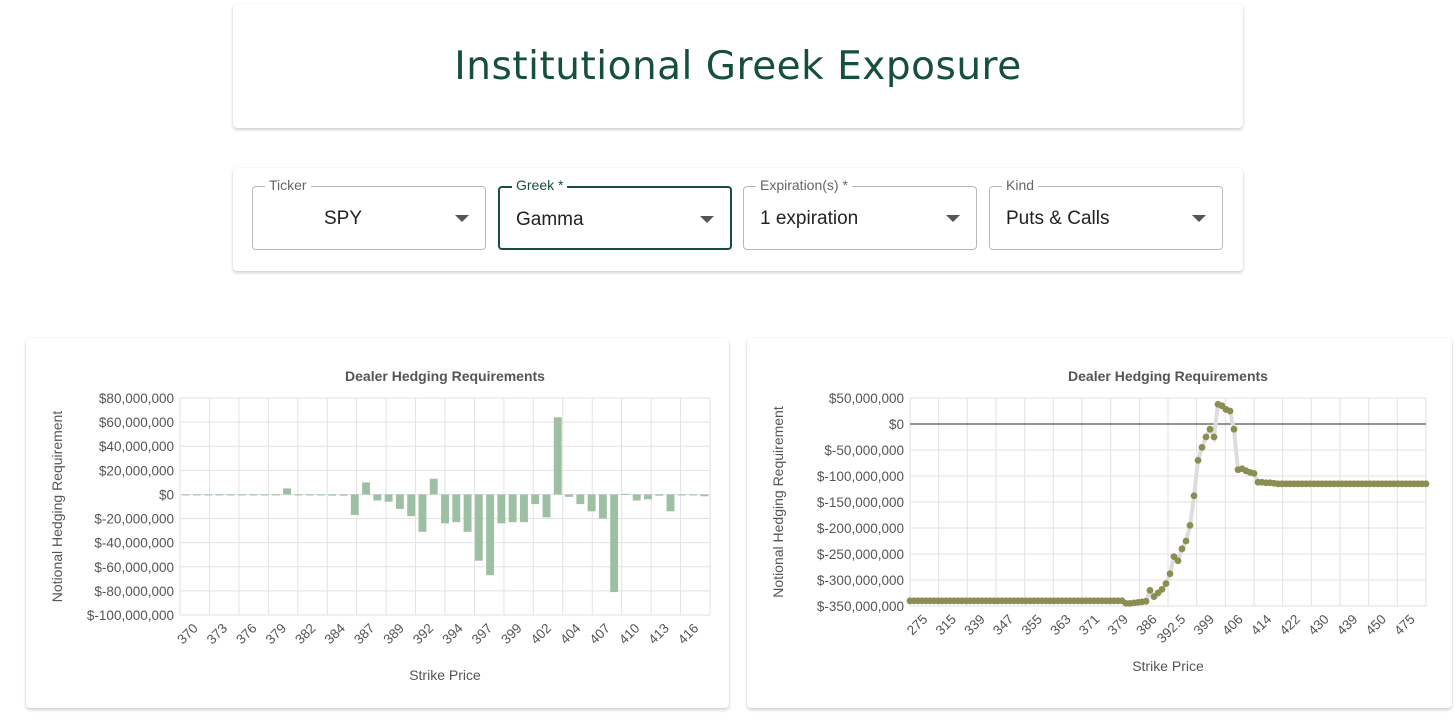 The height and width of the screenshot is (726, 1456). Describe the element at coordinates (738, 66) in the screenshot. I see `title-card: Institutional Greek Exposure` at that location.